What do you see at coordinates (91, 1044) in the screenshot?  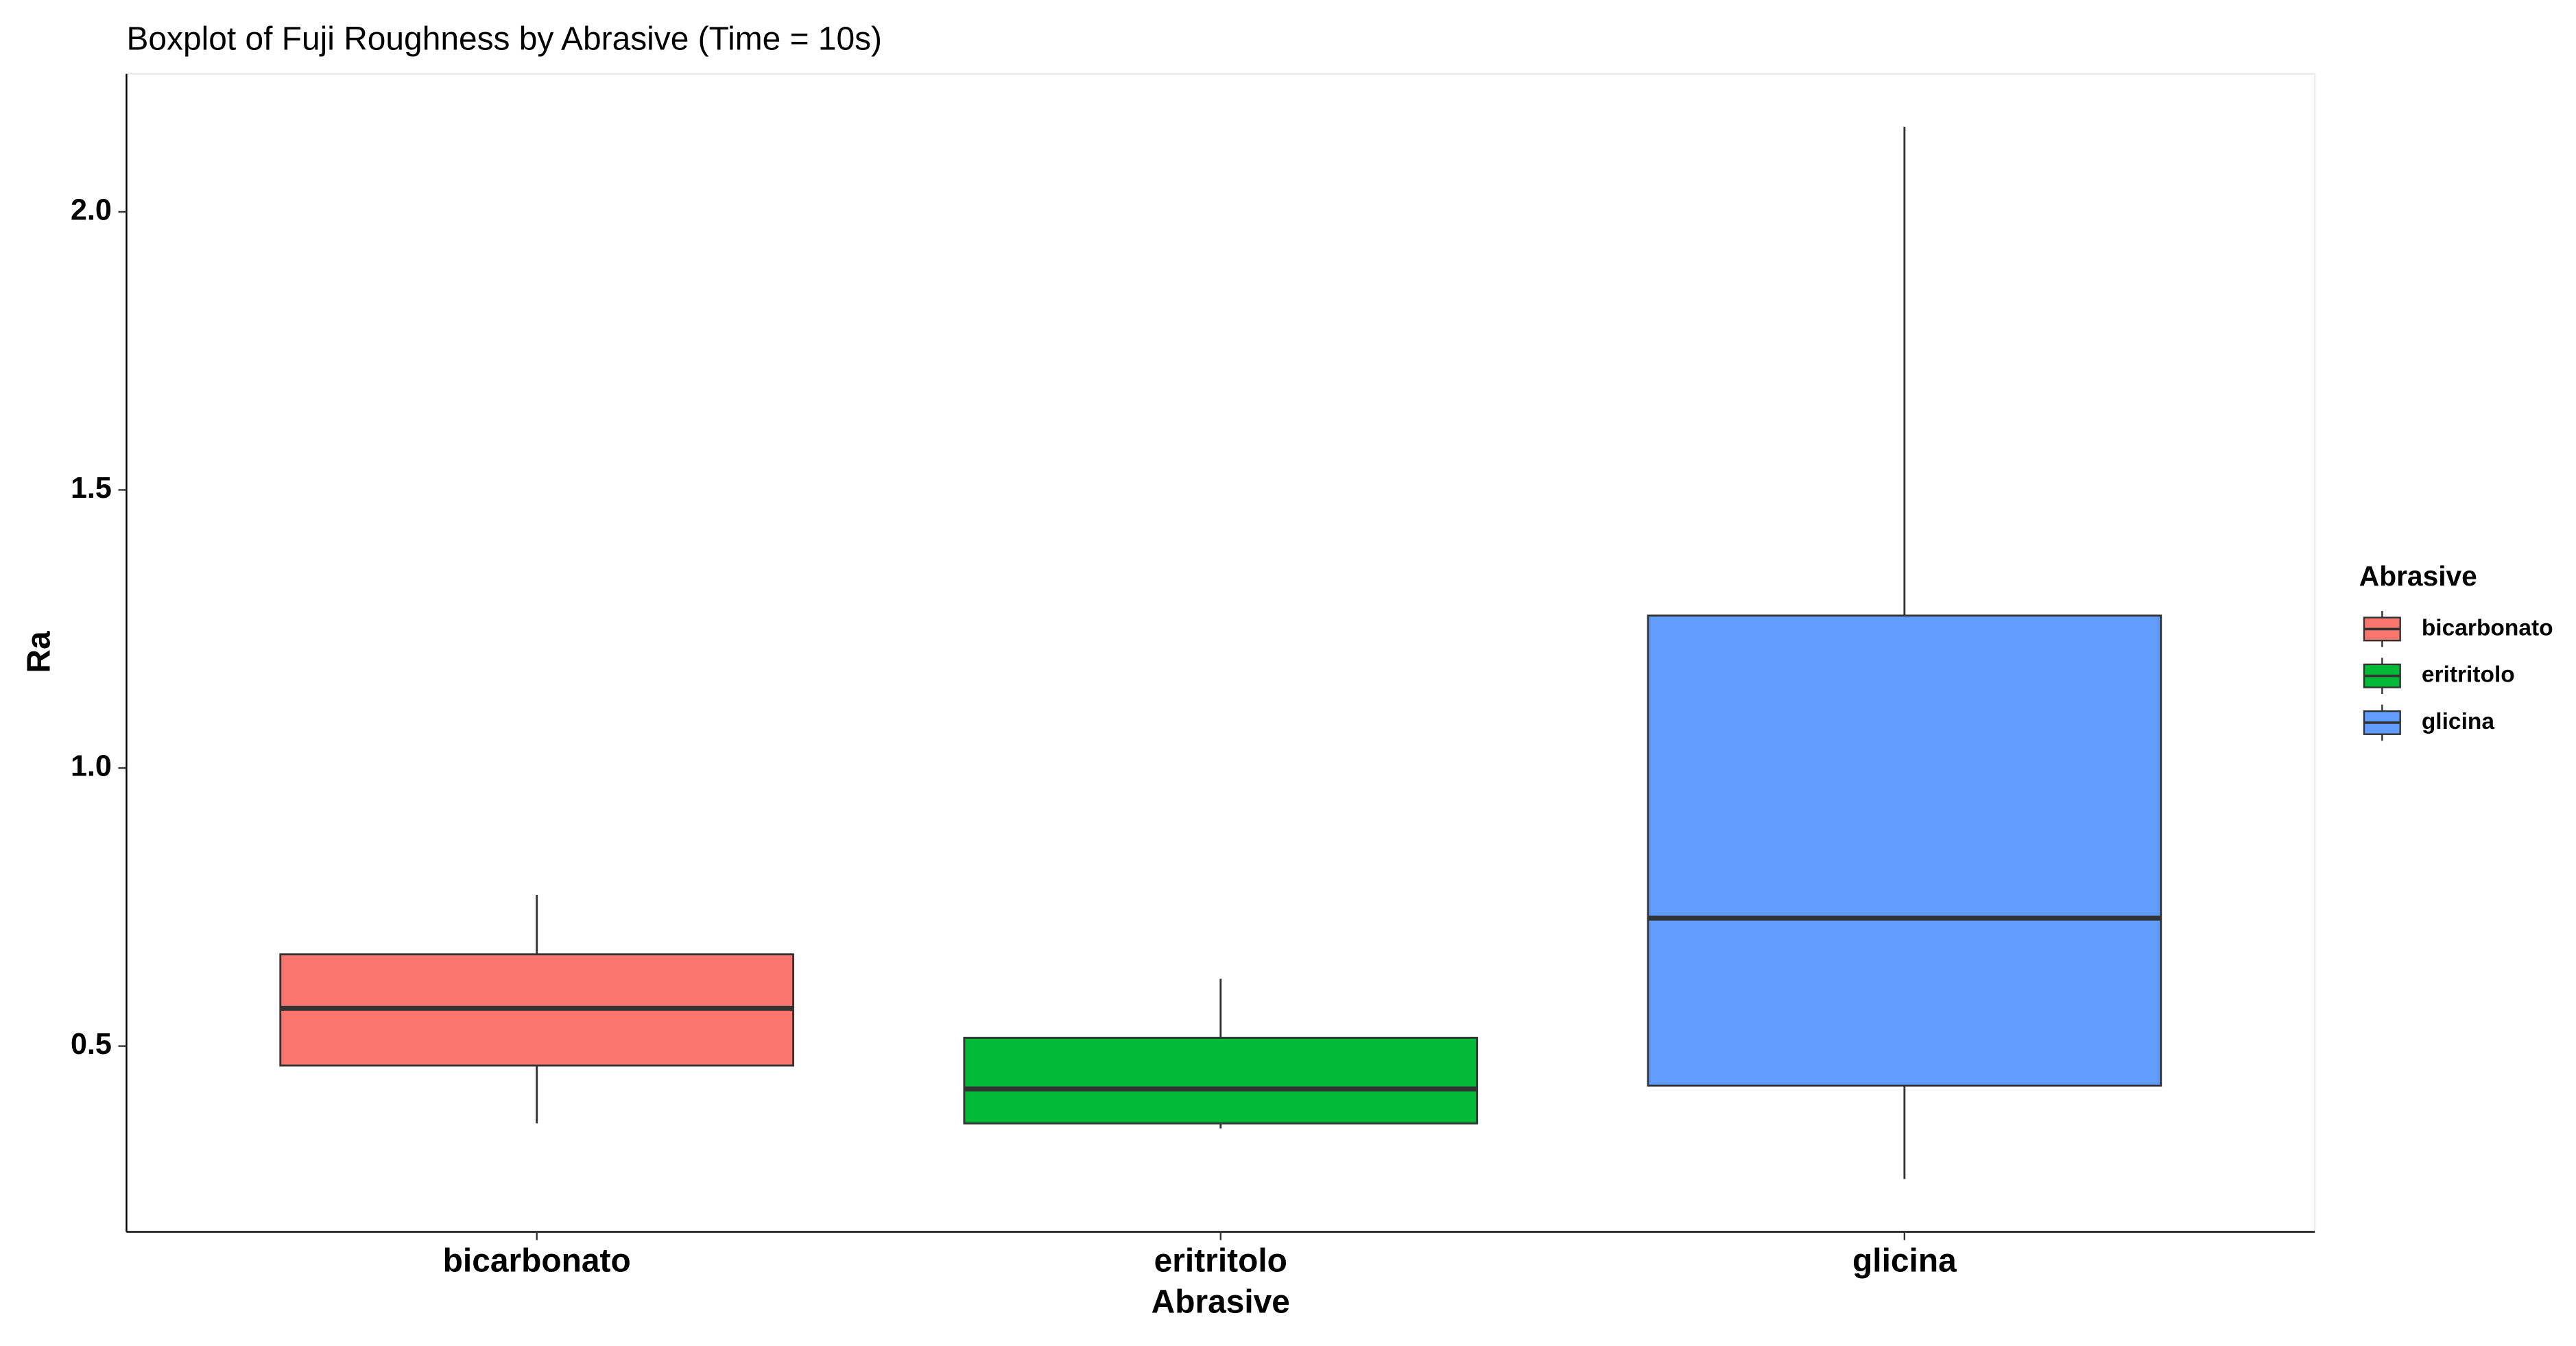 I see `y-tick-label: 0.5` at bounding box center [91, 1044].